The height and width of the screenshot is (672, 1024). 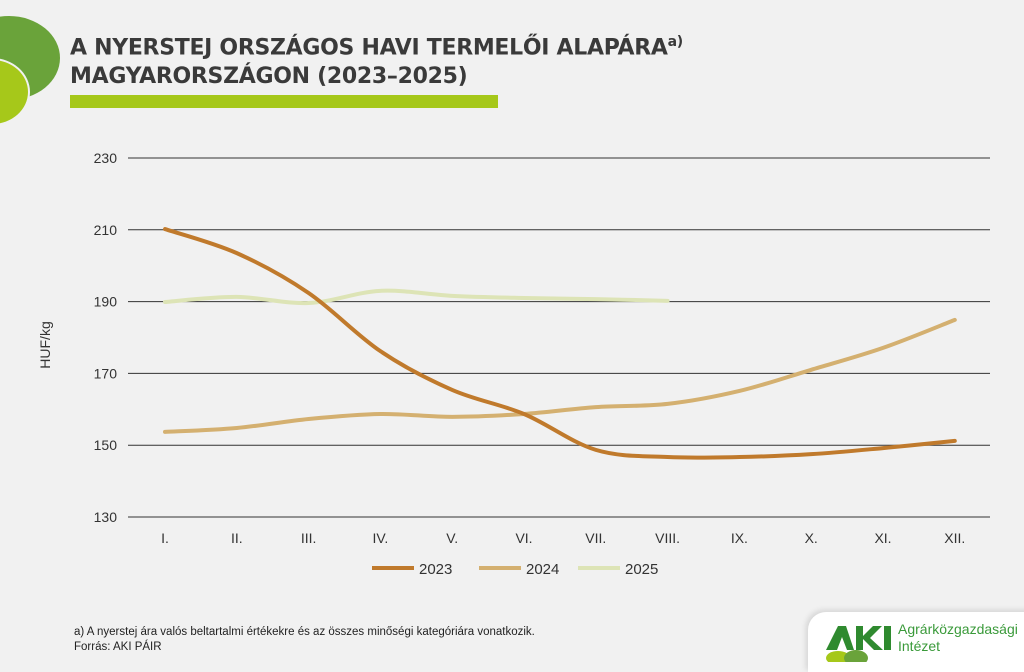 I want to click on x-tick-label: VIII., so click(x=667, y=538).